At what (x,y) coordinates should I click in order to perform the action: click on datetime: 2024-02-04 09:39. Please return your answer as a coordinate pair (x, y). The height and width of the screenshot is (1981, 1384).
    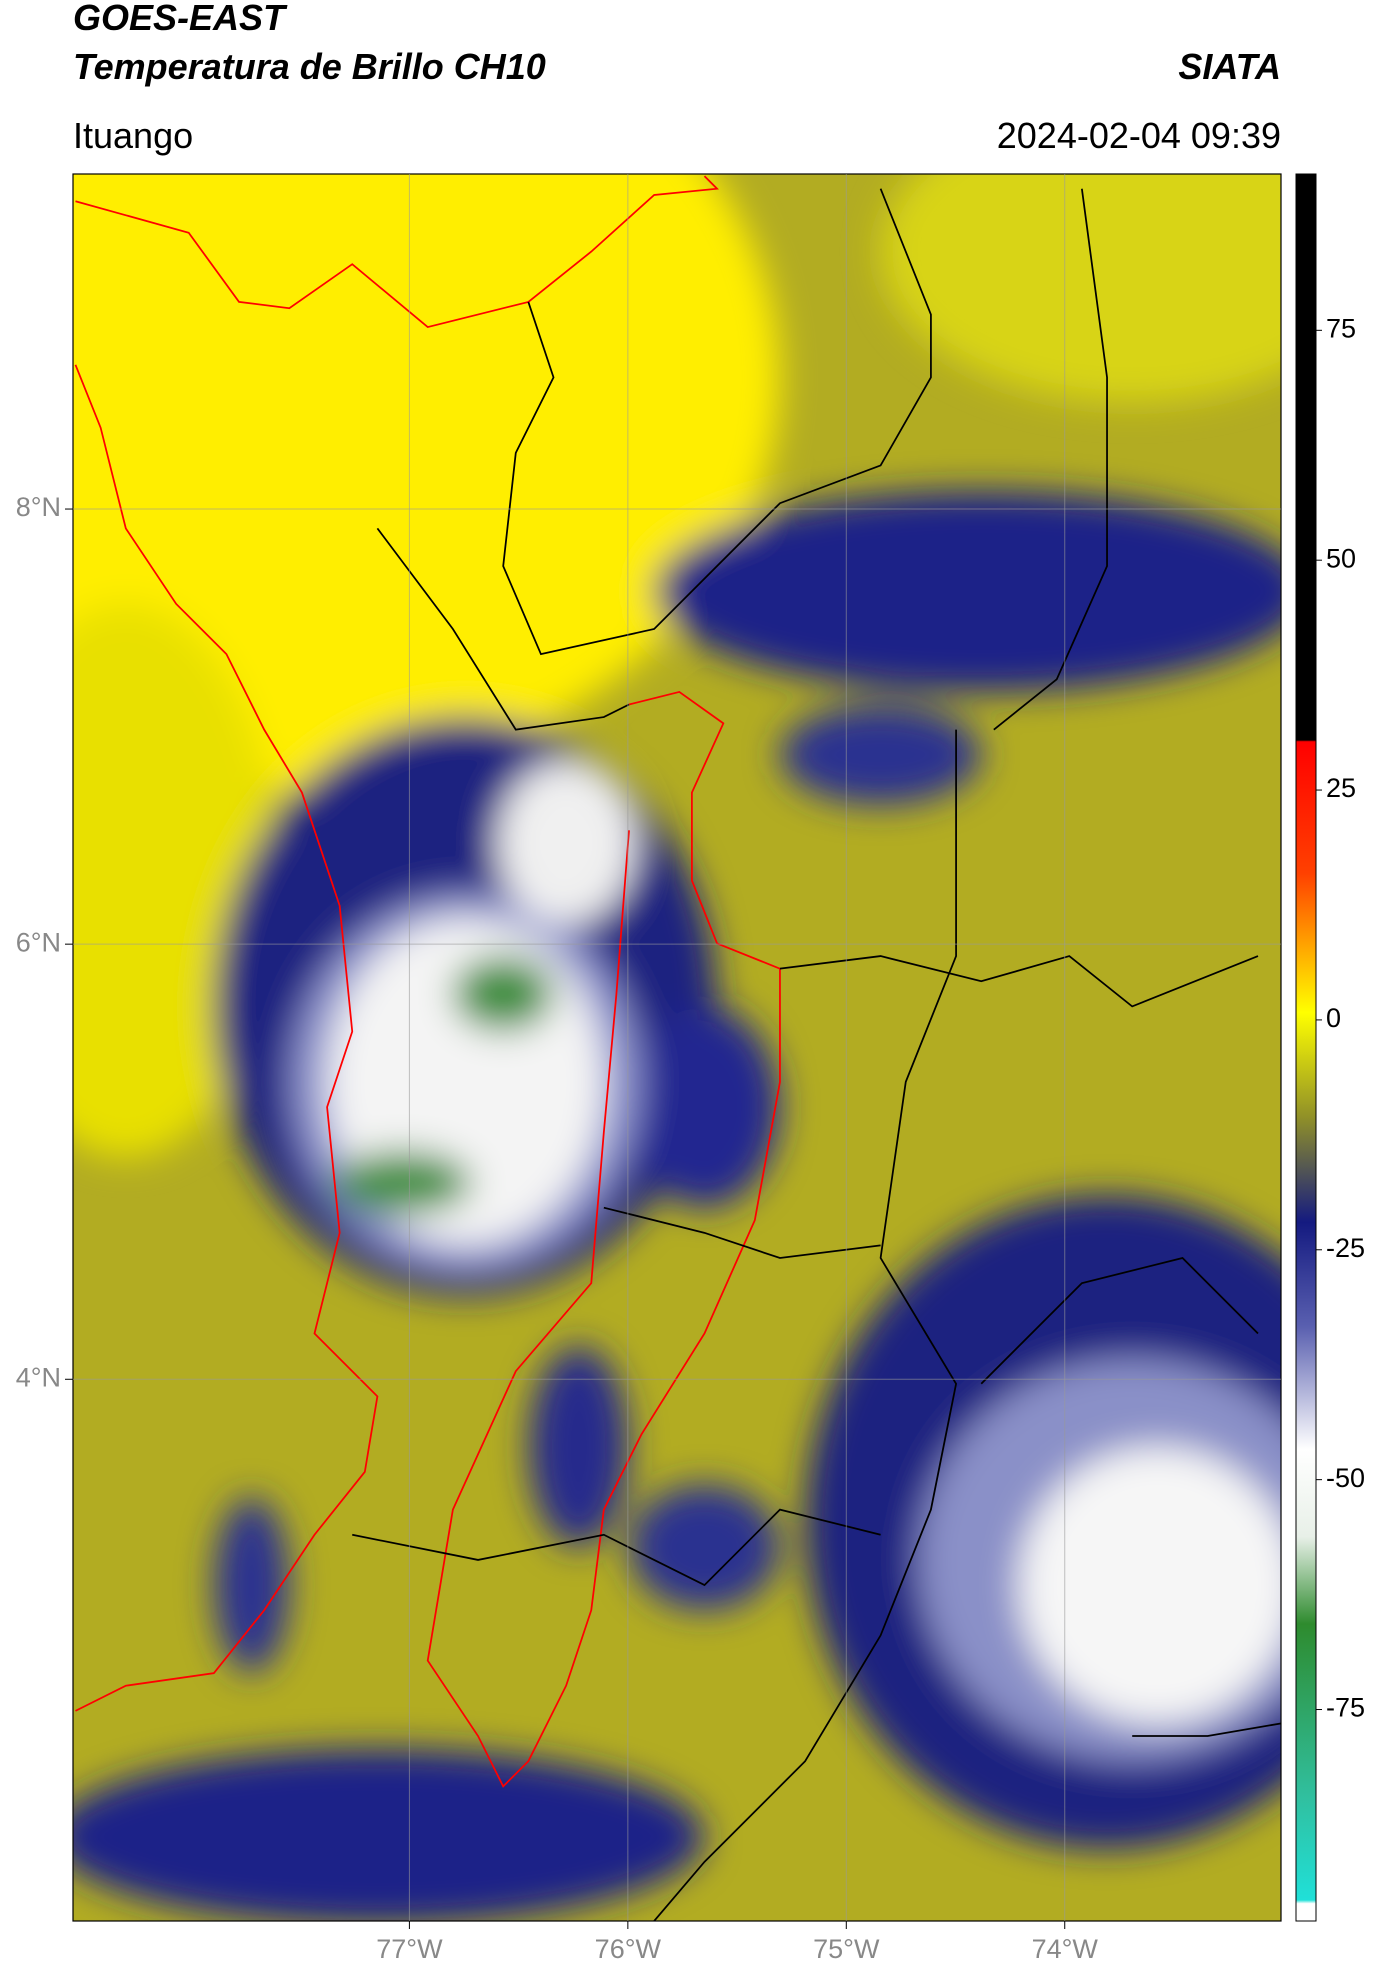
    Looking at the image, I should click on (1139, 135).